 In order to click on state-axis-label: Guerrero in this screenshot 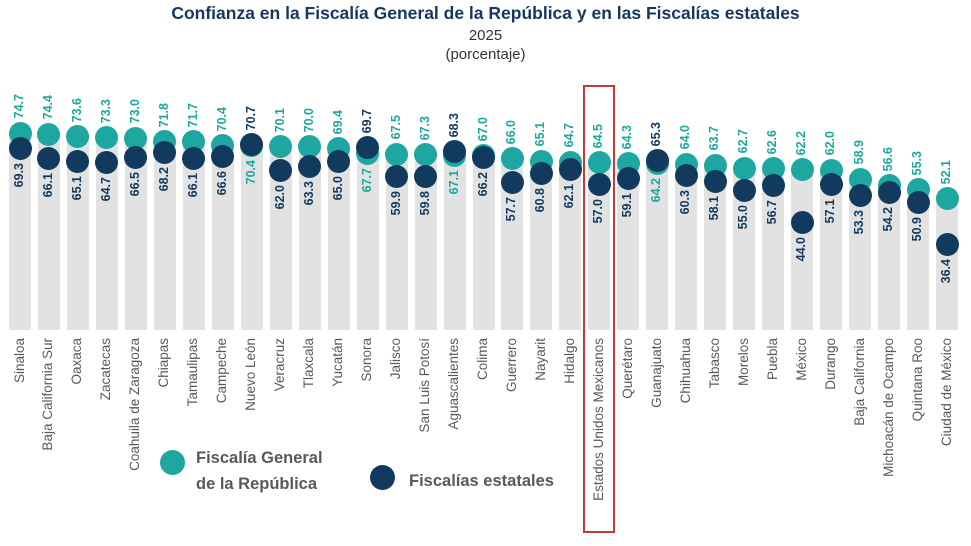, I will do `click(511, 365)`.